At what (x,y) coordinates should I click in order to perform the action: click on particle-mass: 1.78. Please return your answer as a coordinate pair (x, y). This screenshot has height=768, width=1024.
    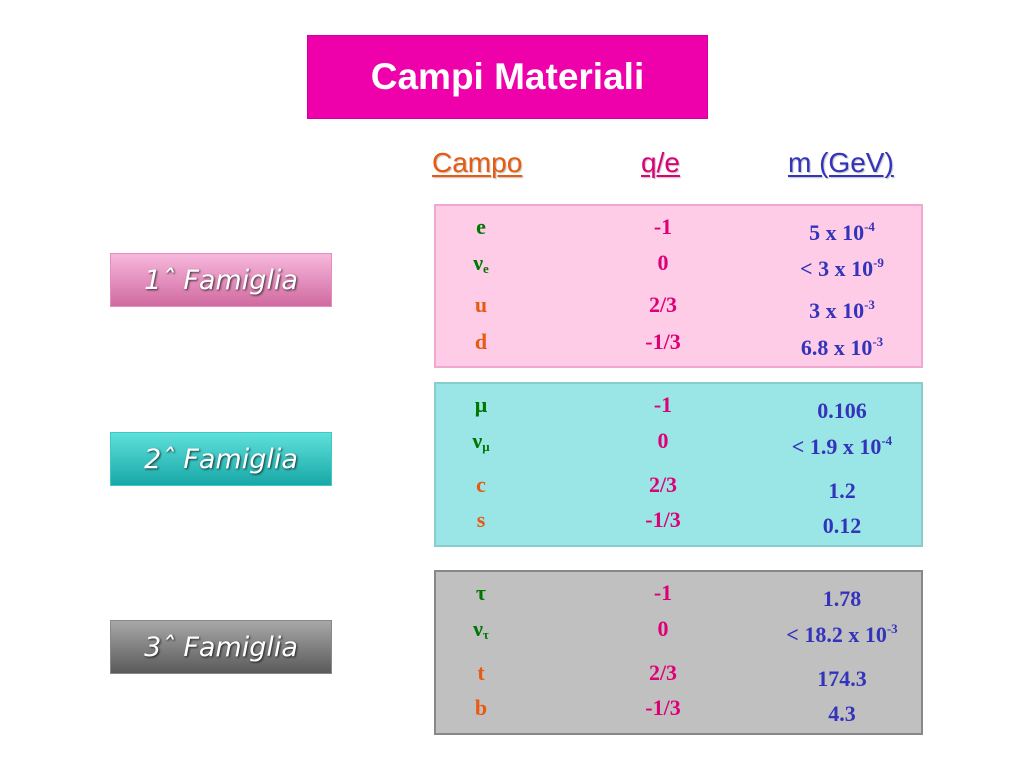
    Looking at the image, I should click on (842, 598).